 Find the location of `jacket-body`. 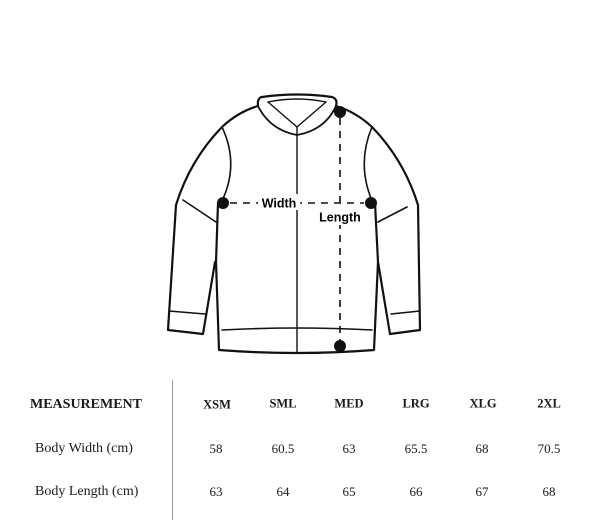

jacket-body is located at coordinates (297, 278).